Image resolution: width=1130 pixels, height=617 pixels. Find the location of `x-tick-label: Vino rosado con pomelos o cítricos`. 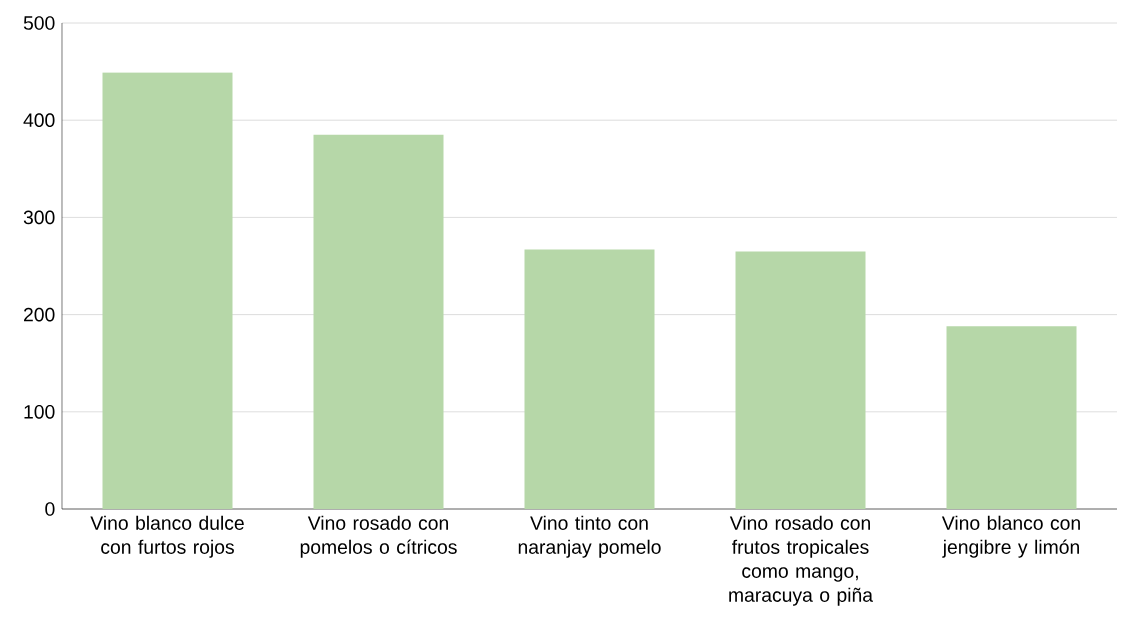

x-tick-label: Vino rosado con pomelos o cítricos is located at coordinates (378, 536).